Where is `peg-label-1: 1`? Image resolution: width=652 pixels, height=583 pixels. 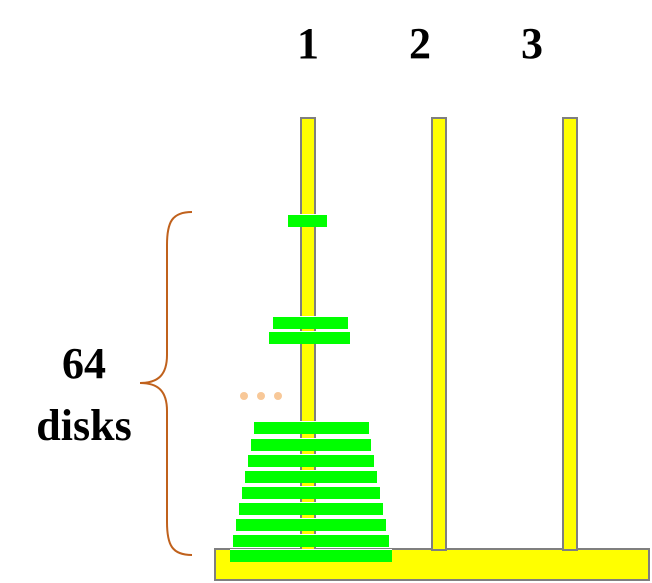 peg-label-1: 1 is located at coordinates (308, 43).